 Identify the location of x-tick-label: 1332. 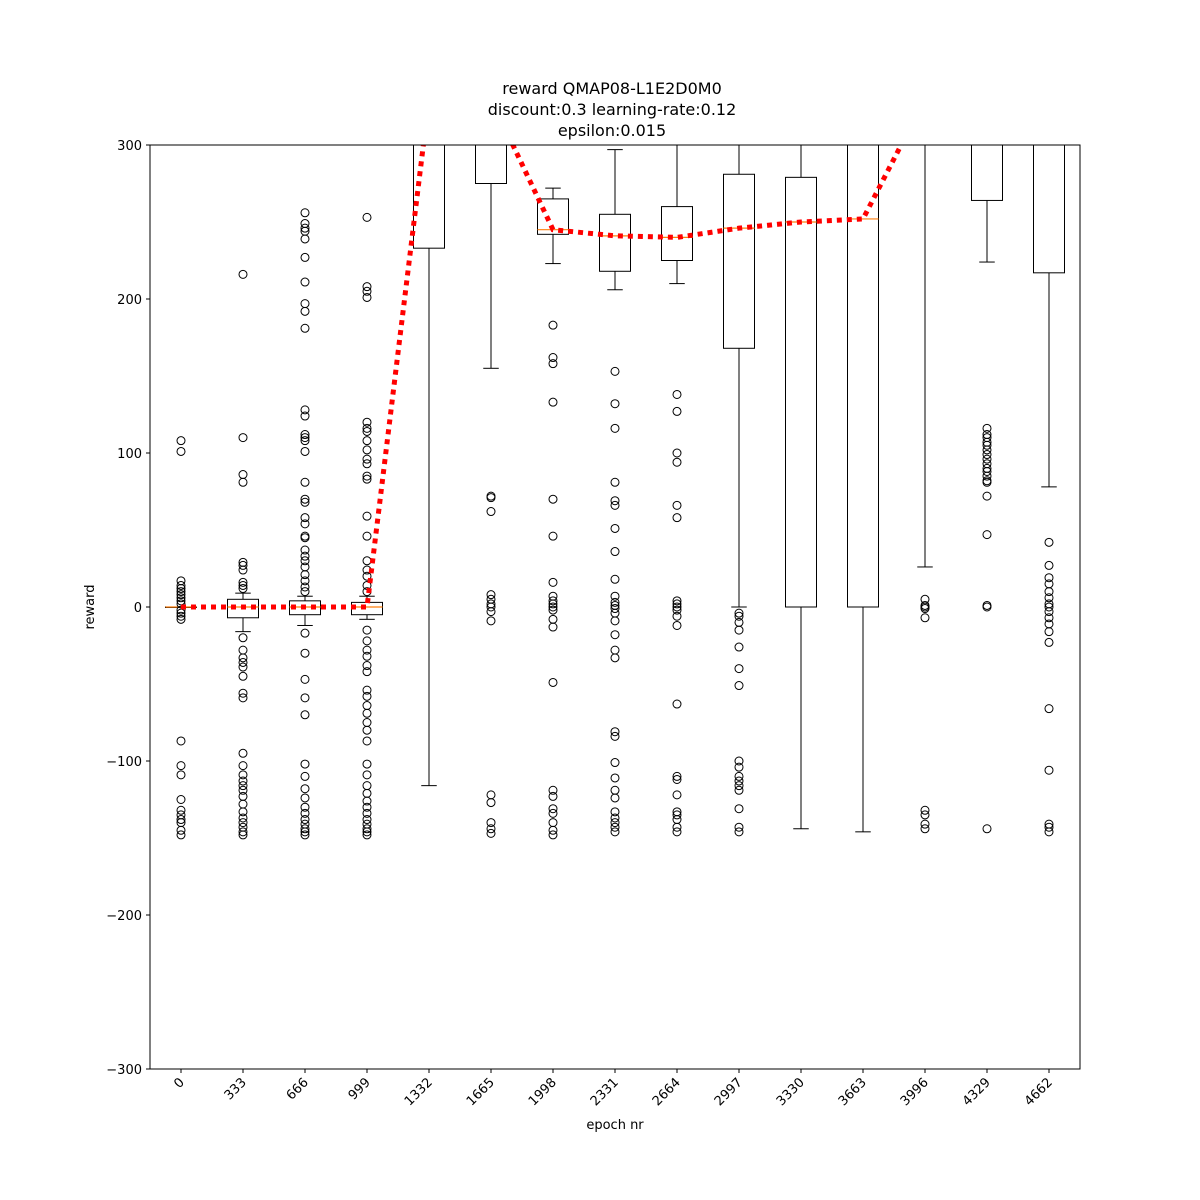
(419, 1092).